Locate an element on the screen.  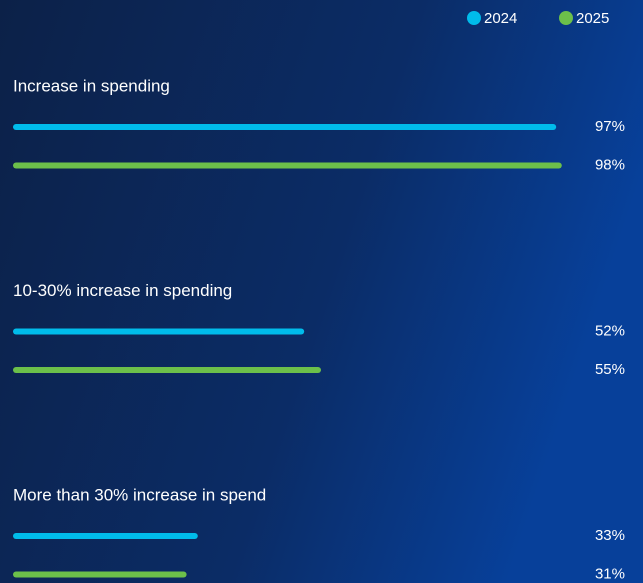
category-label: 10-30% increase in spending is located at coordinates (122, 290).